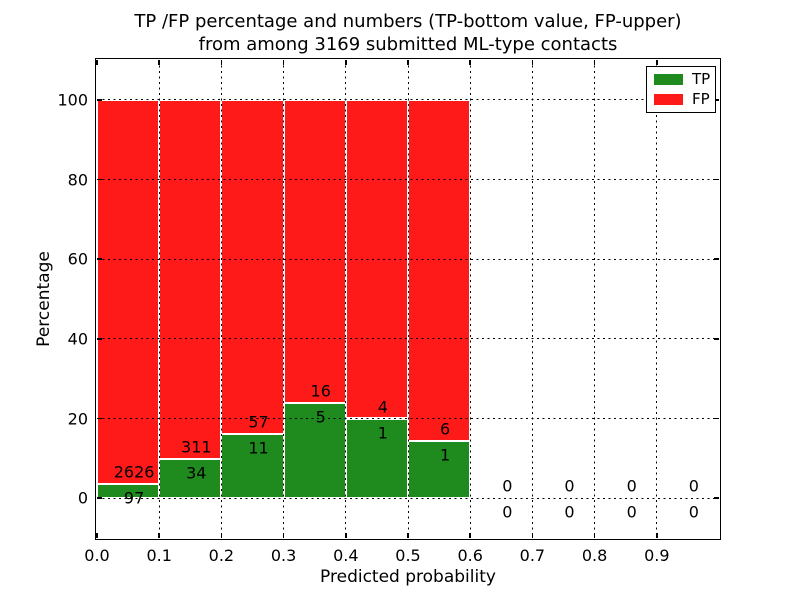 The image size is (800, 600). What do you see at coordinates (77, 339) in the screenshot?
I see `y-tick-label: 40` at bounding box center [77, 339].